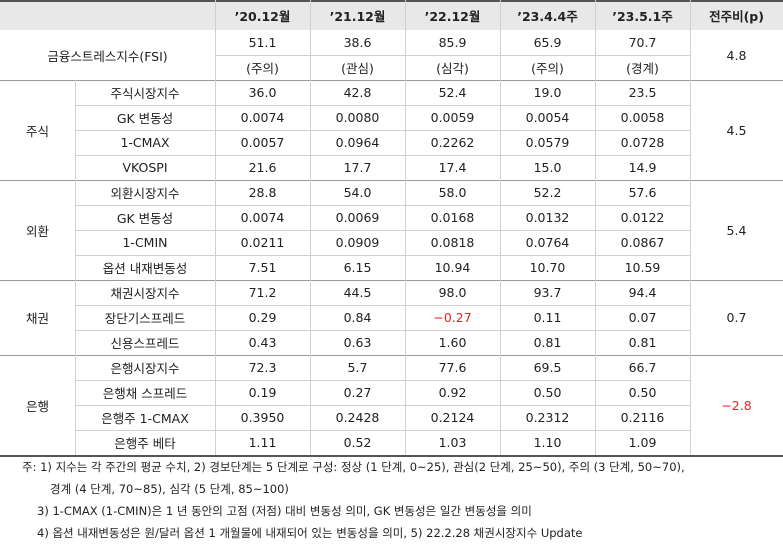 The height and width of the screenshot is (545, 783). I want to click on cell-value: 0.0058, so click(642, 117).